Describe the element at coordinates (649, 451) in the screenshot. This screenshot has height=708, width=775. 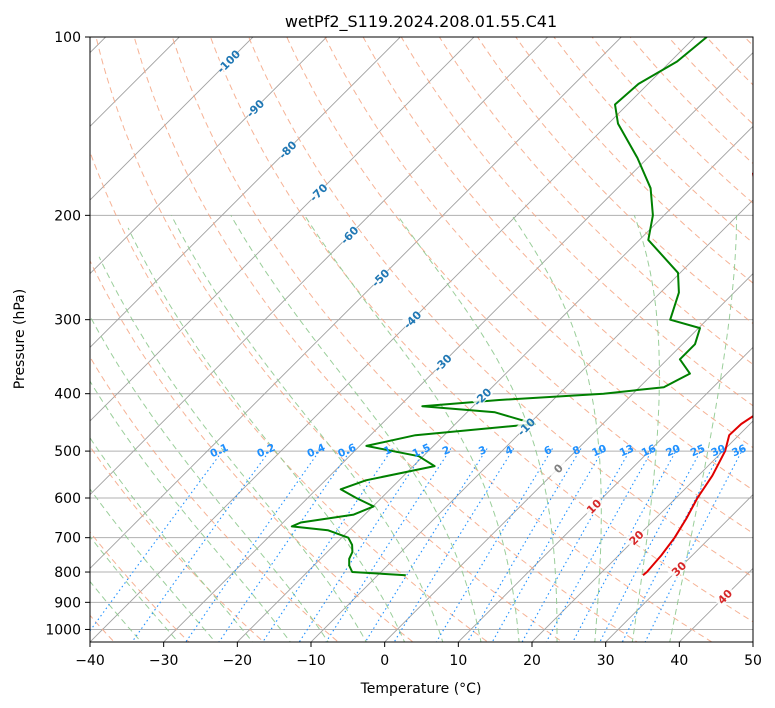
I see `mixing-ratio-label: 16` at that location.